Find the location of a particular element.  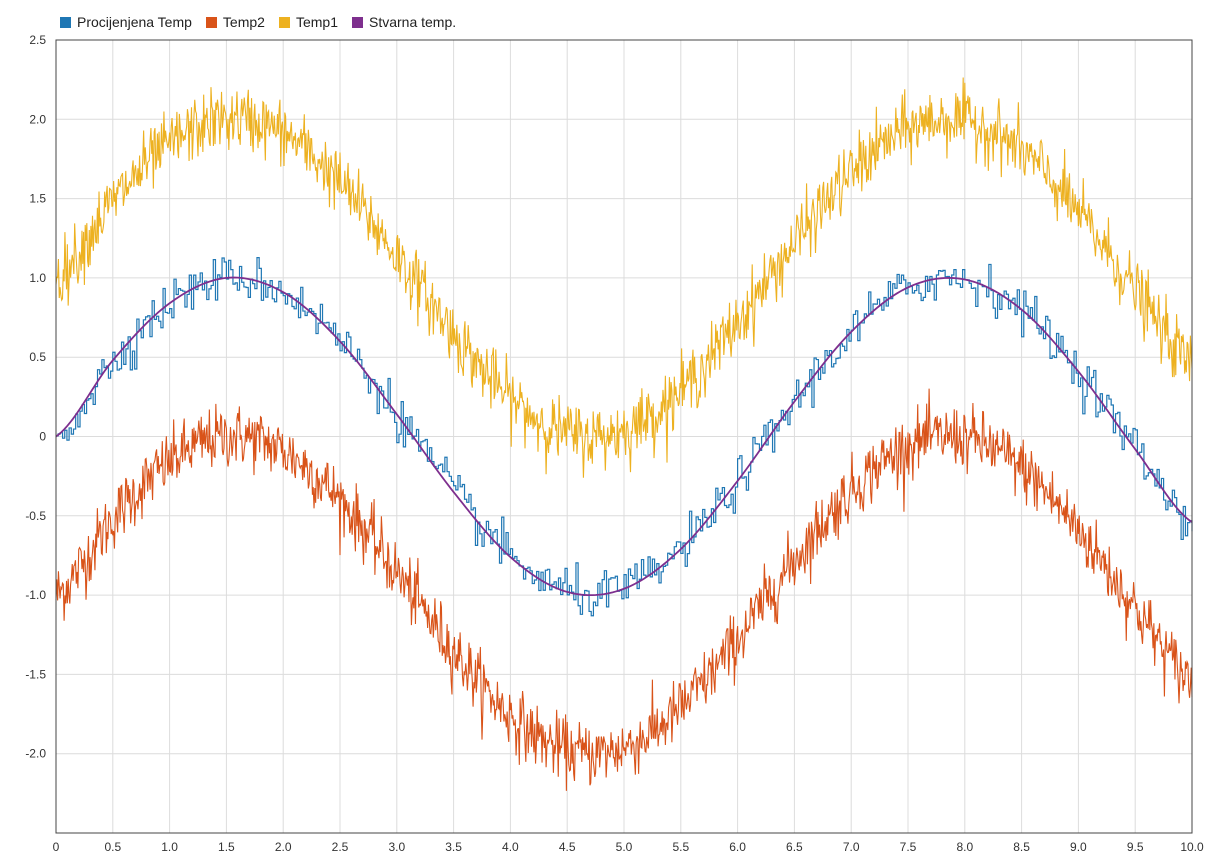

y-axis: 2.5 2.0 1.5 1.0 0.5 0 -0.5 -1.0 -1.5 -2.0 is located at coordinates (35, 397).